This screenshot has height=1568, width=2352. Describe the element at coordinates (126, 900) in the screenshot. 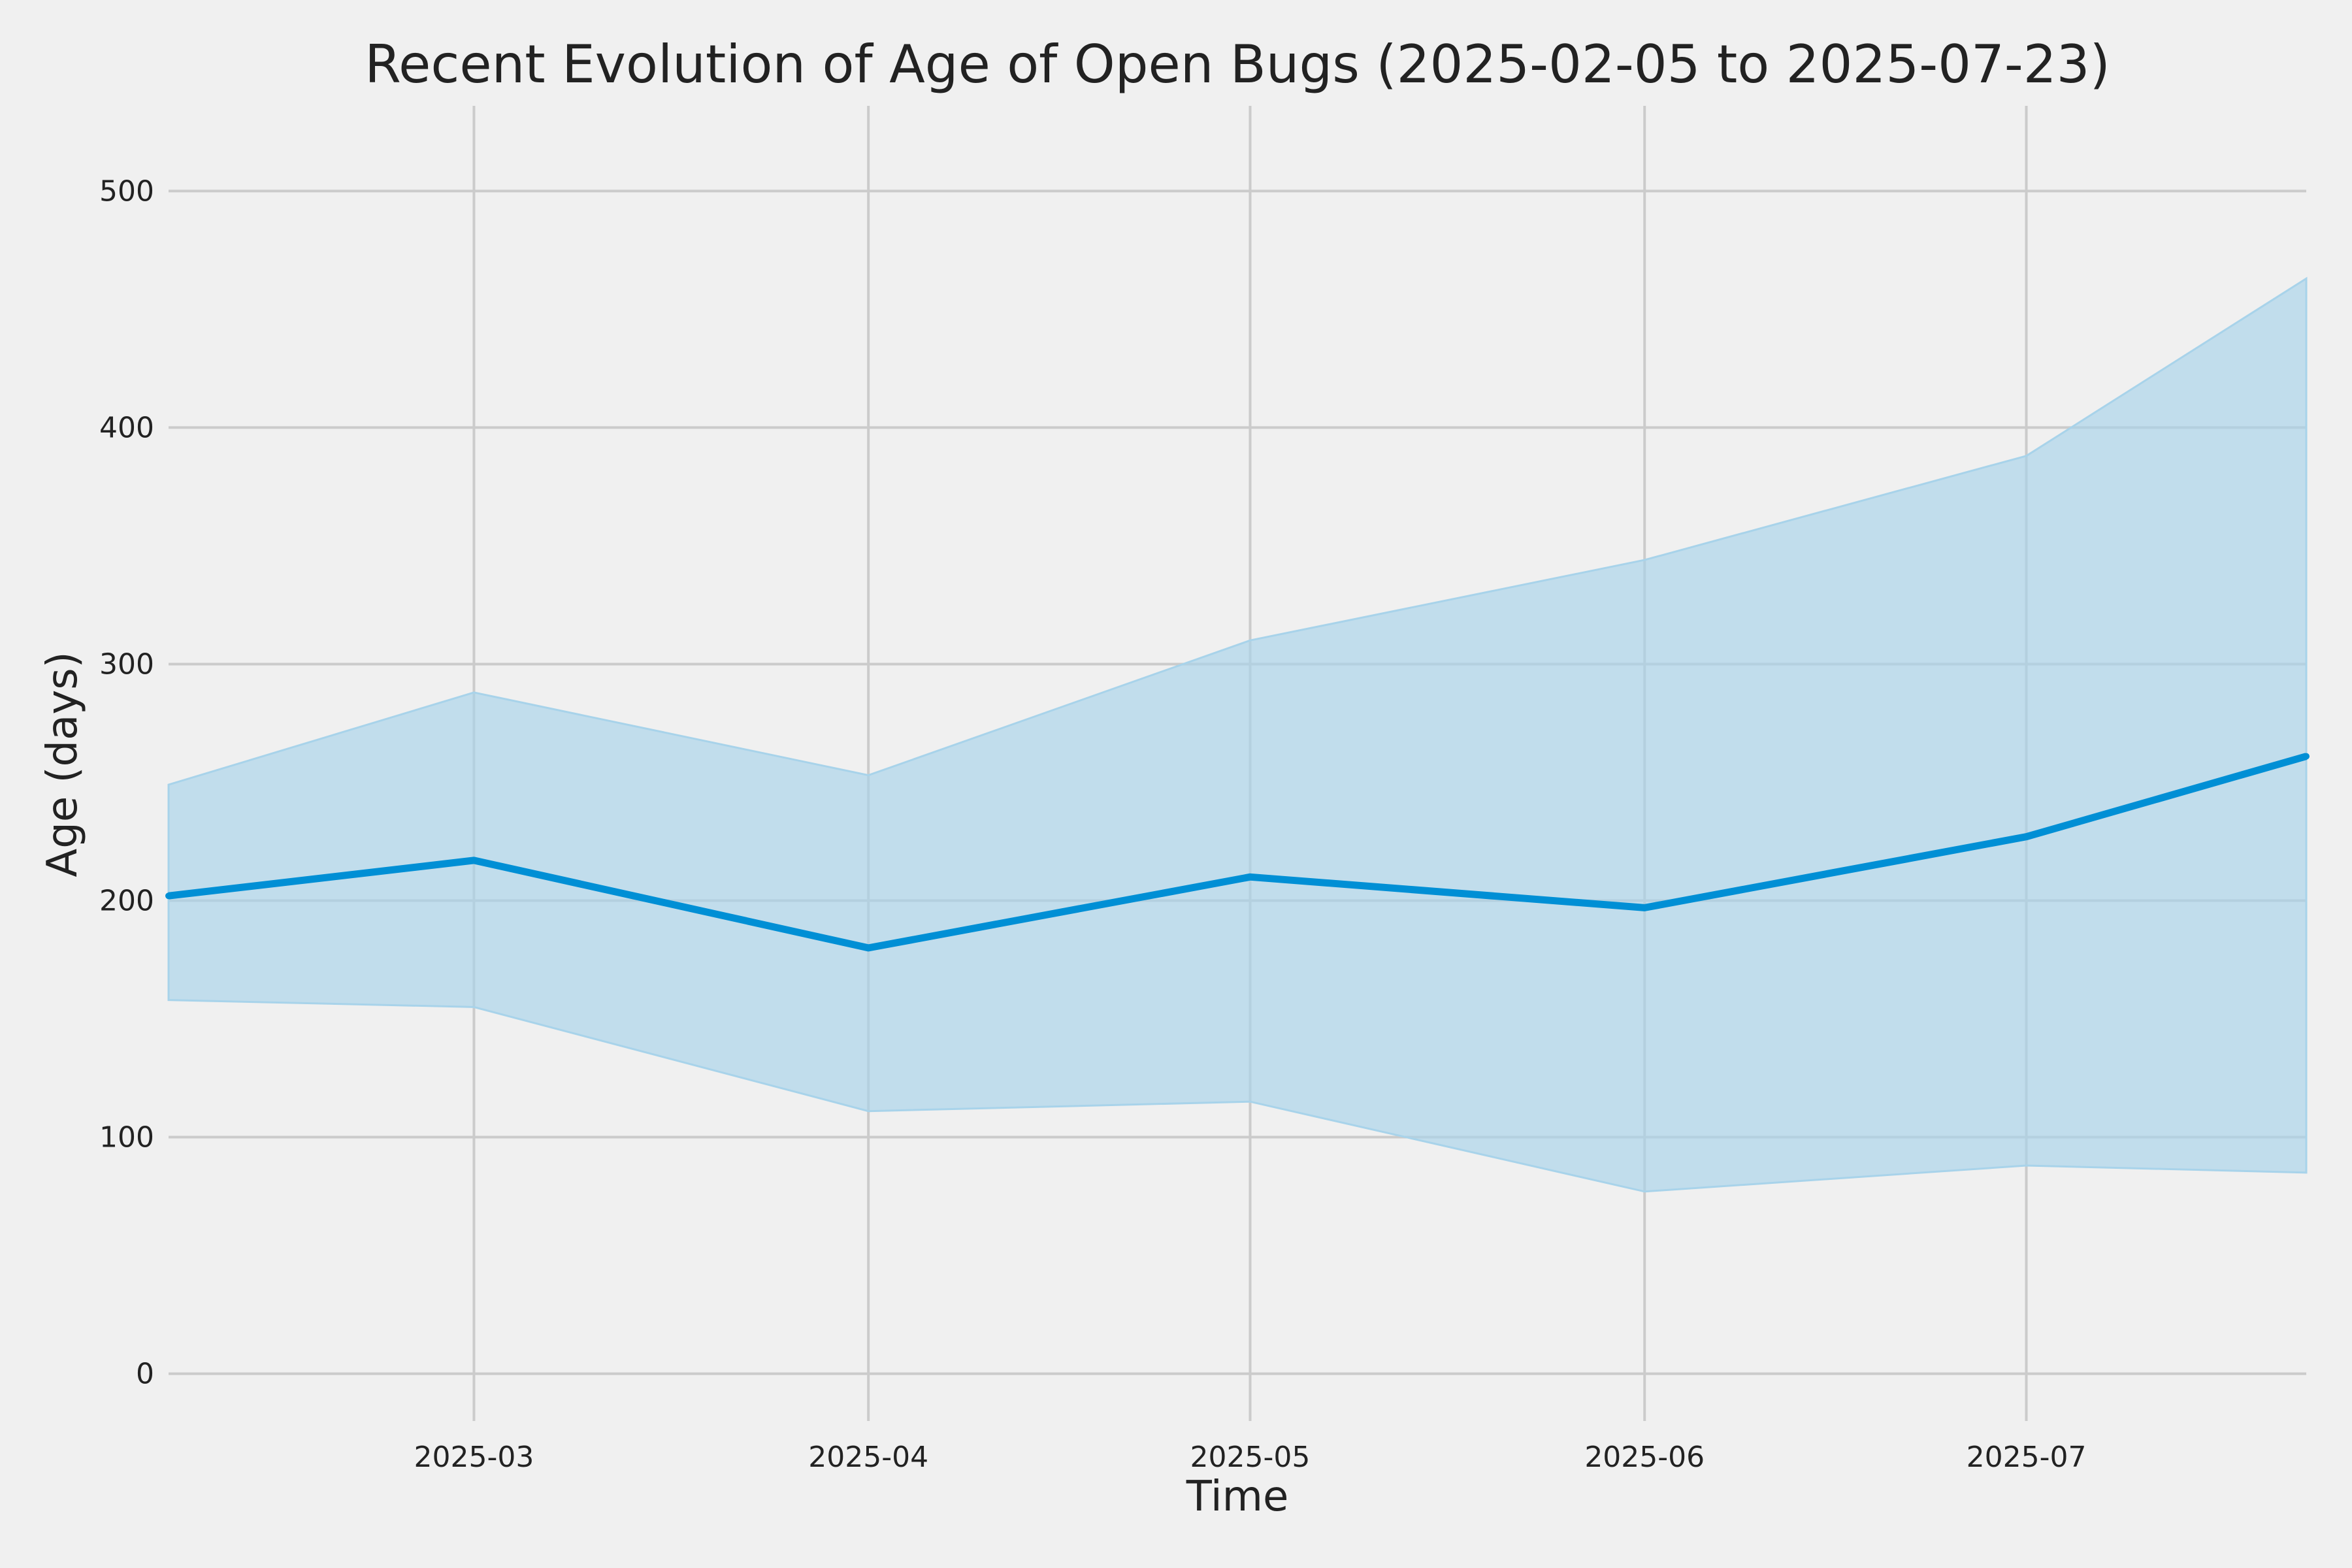

I see `y-tick-label: 200` at that location.